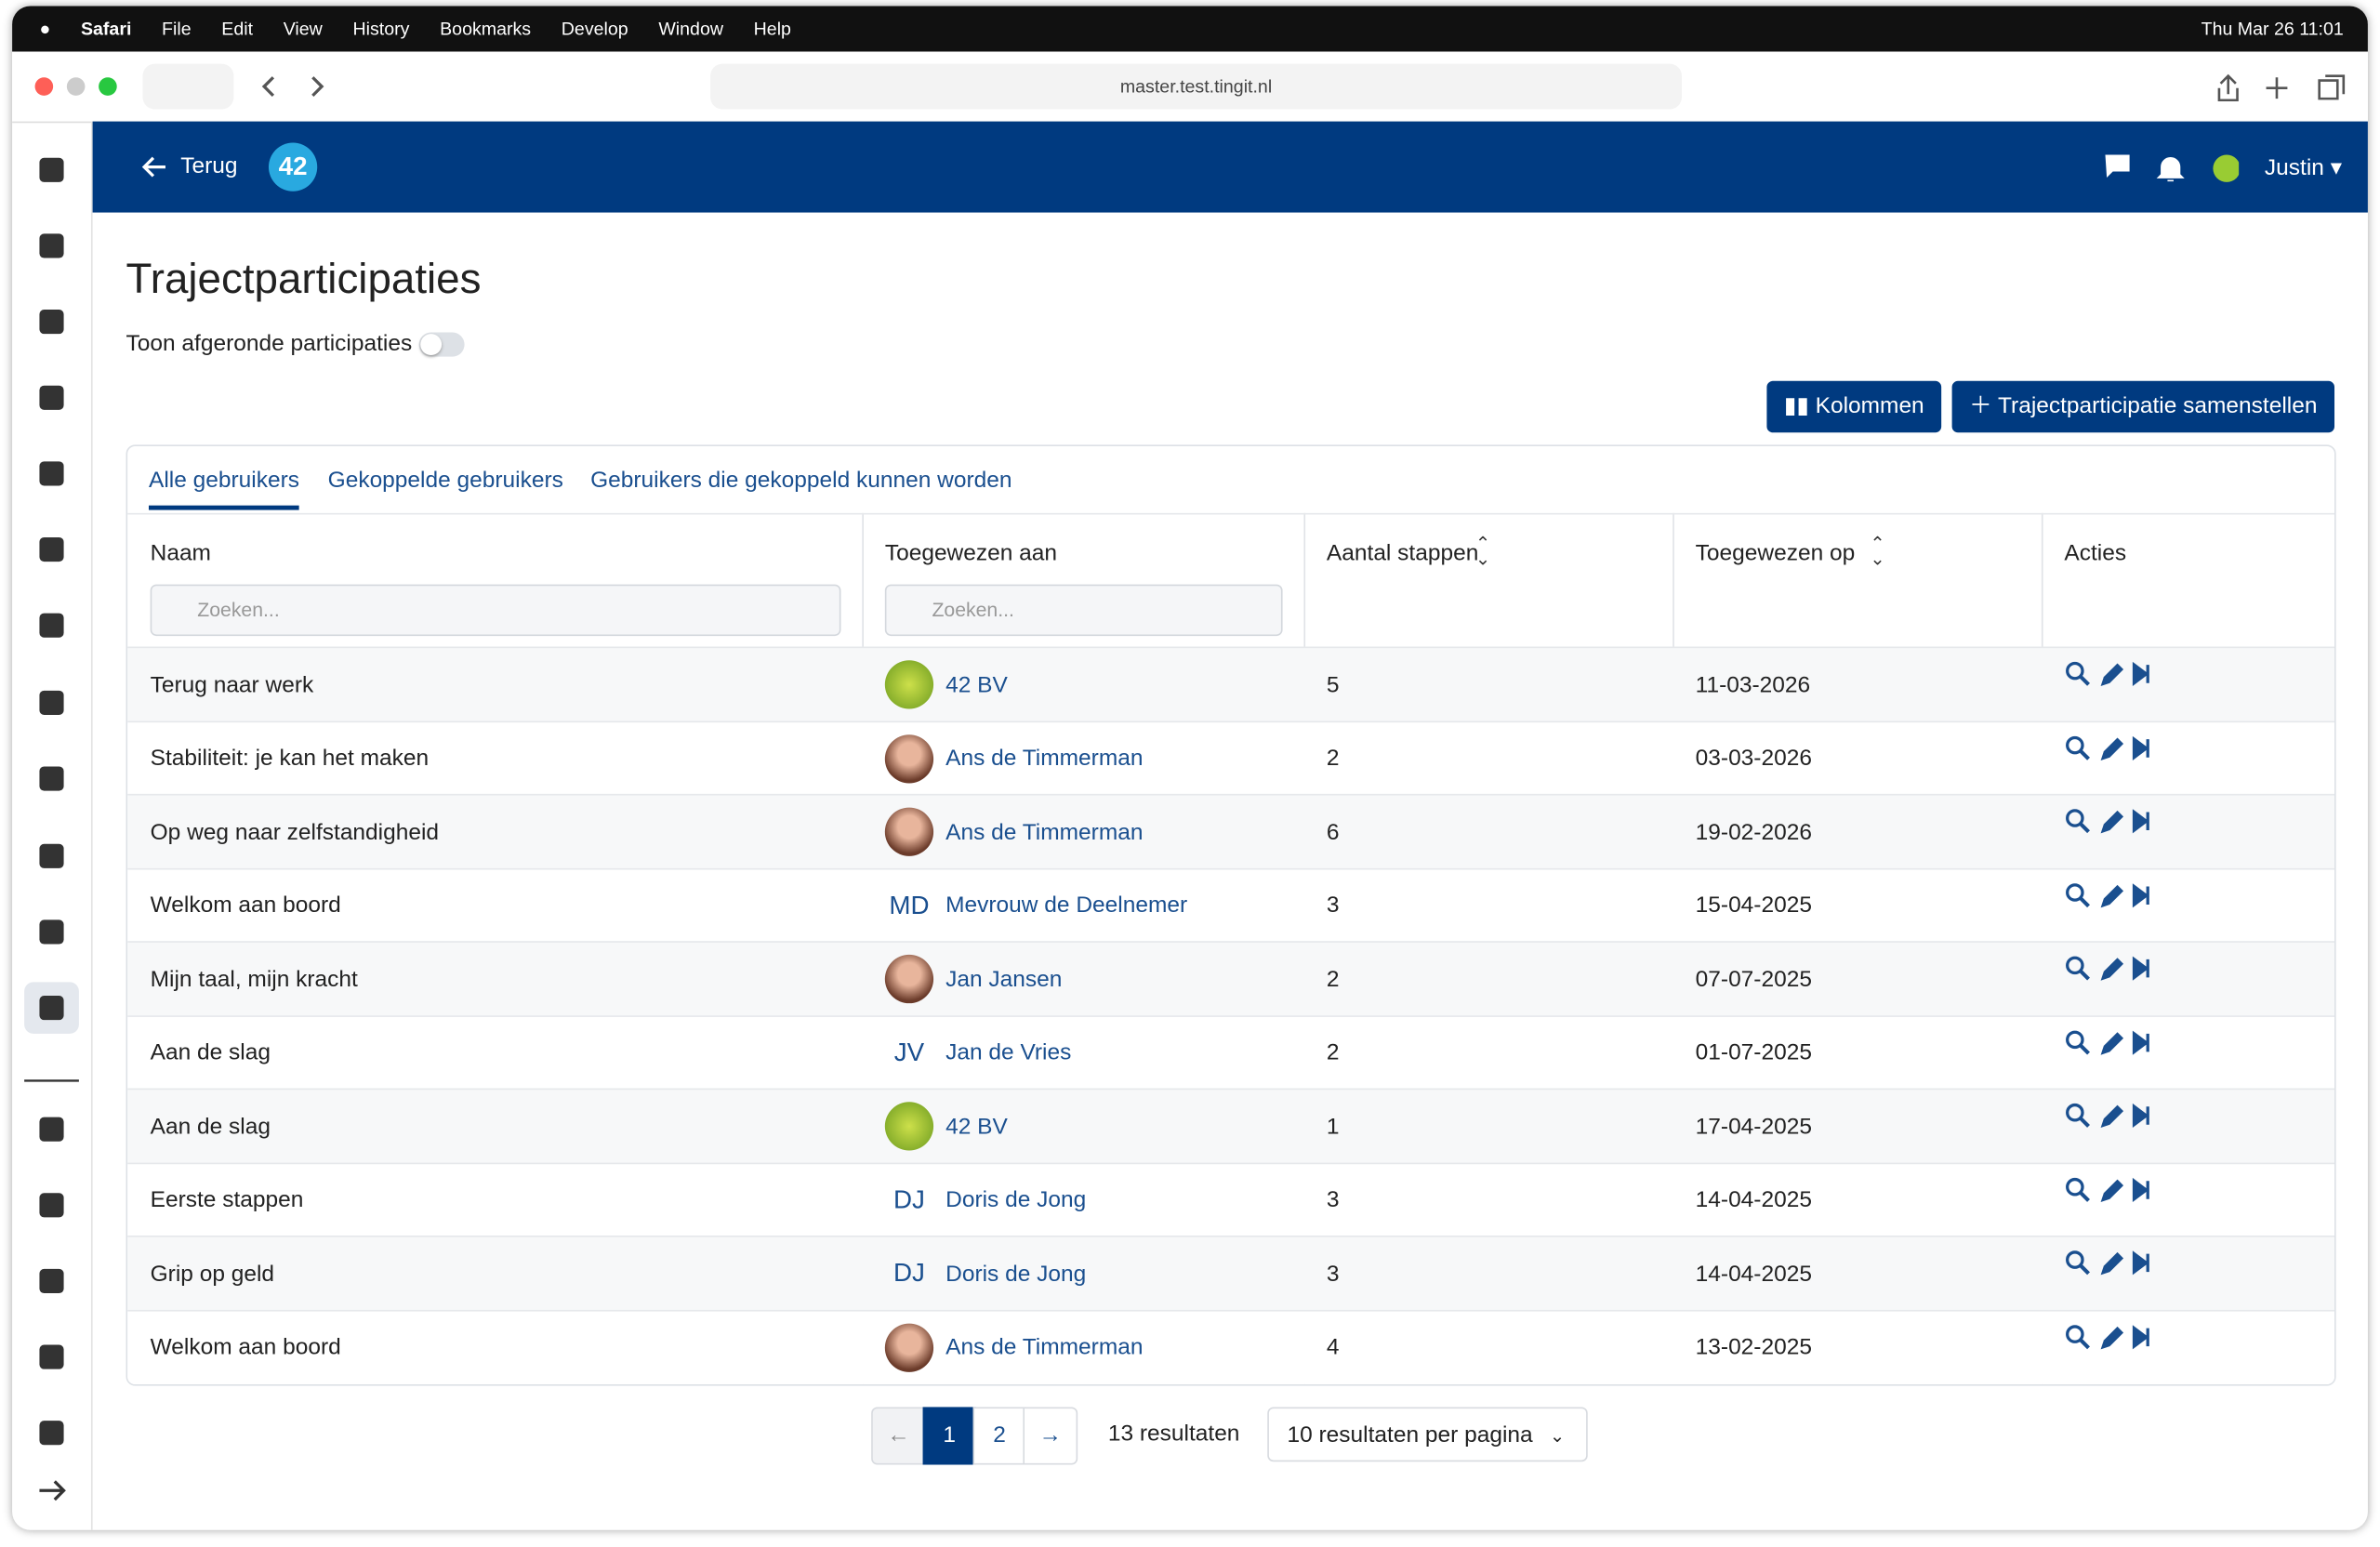 The height and width of the screenshot is (1547, 2380). Describe the element at coordinates (898, 1436) in the screenshot. I see `prev-page: ←` at that location.